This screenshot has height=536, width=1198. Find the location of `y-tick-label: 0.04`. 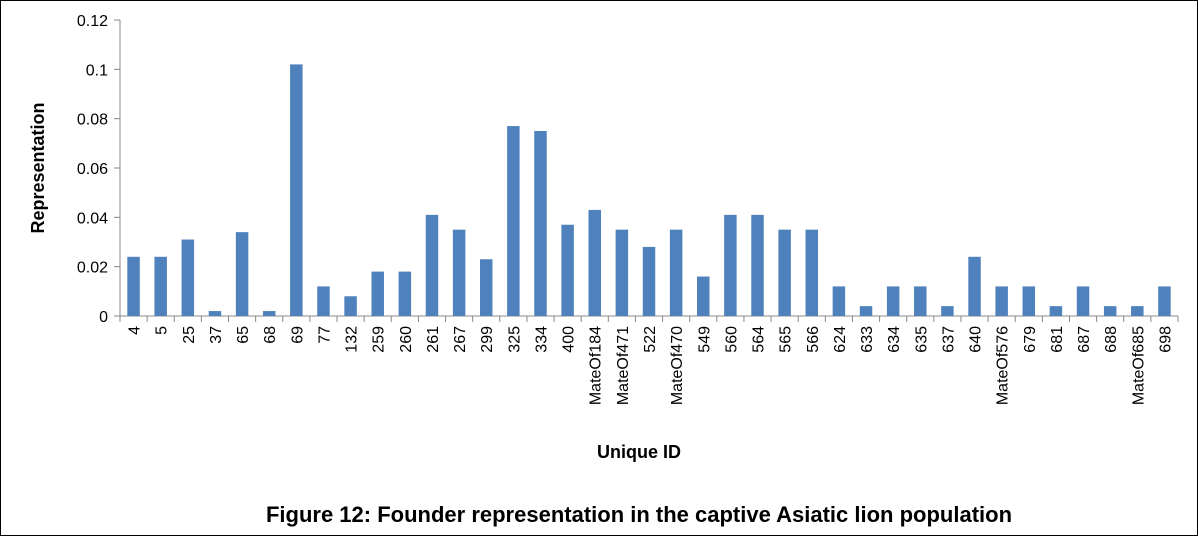

y-tick-label: 0.04 is located at coordinates (92, 218).